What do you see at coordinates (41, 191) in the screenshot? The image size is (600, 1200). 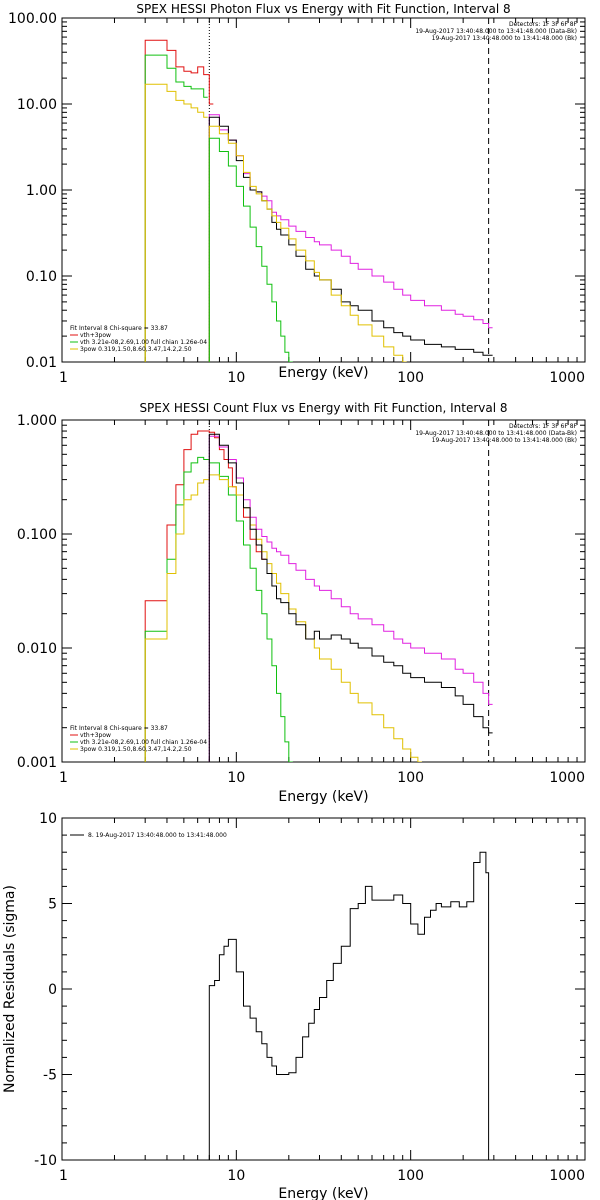 I see `y-tick-label: 1.00` at bounding box center [41, 191].